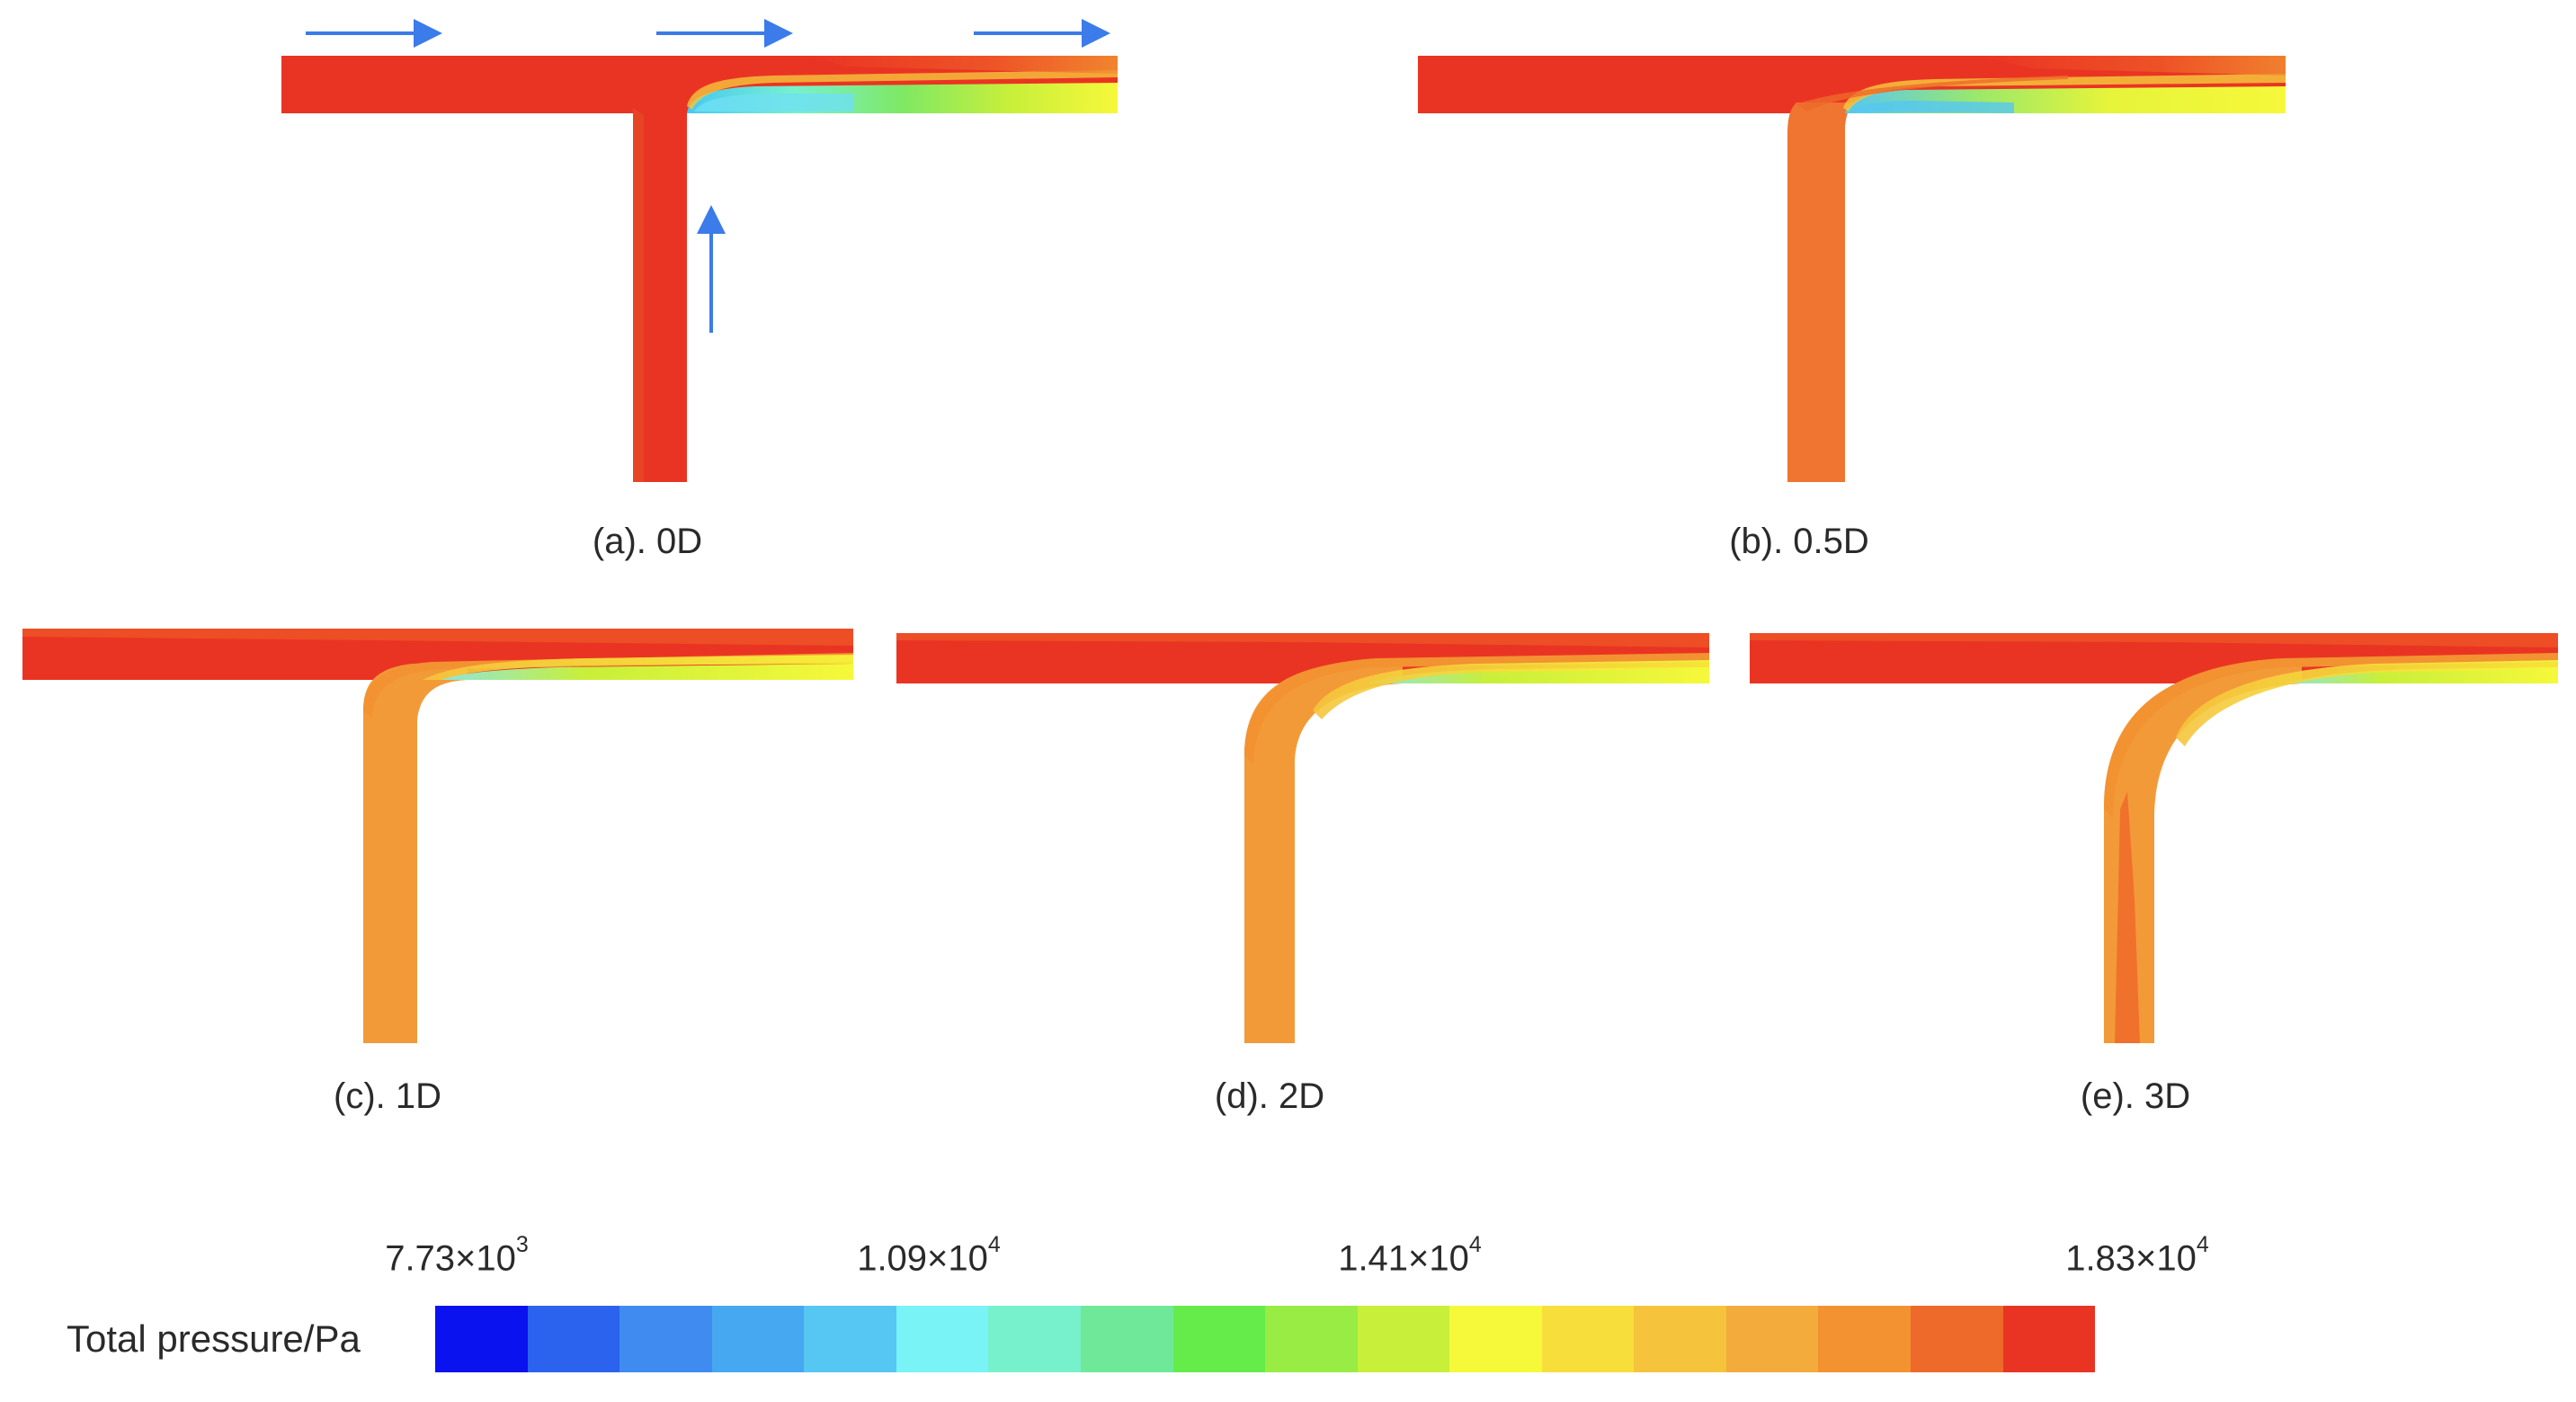 This screenshot has height=1402, width=2576. What do you see at coordinates (903, 90) in the screenshot?
I see `shear-layer` at bounding box center [903, 90].